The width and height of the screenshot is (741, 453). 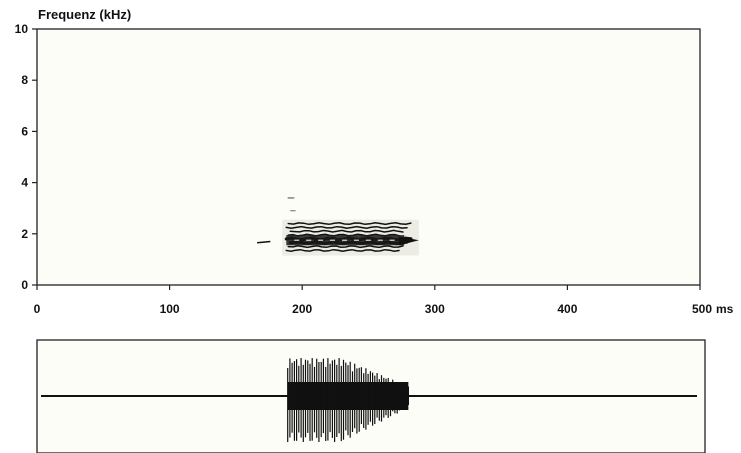 I want to click on y-tick-label: 8, so click(x=24, y=80).